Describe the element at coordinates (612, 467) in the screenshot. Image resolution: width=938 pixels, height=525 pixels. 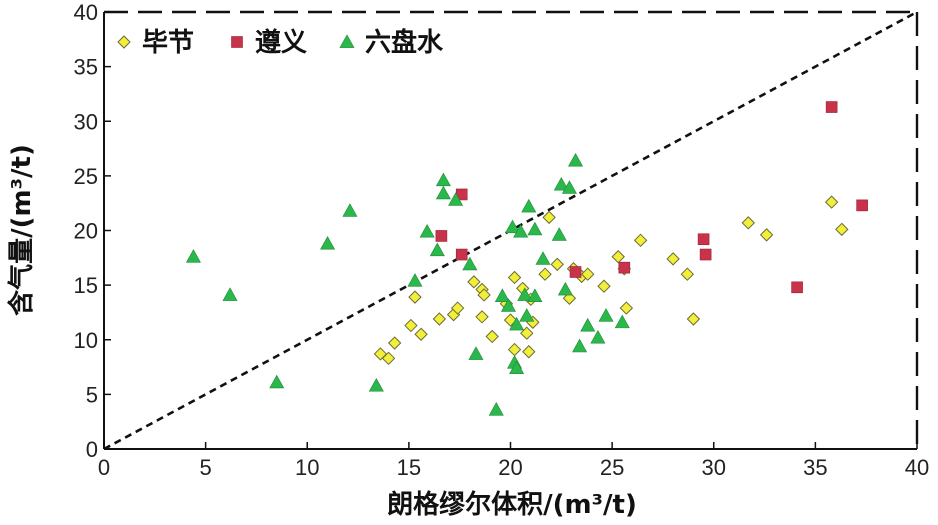
I see `x-tick-label: 25` at that location.